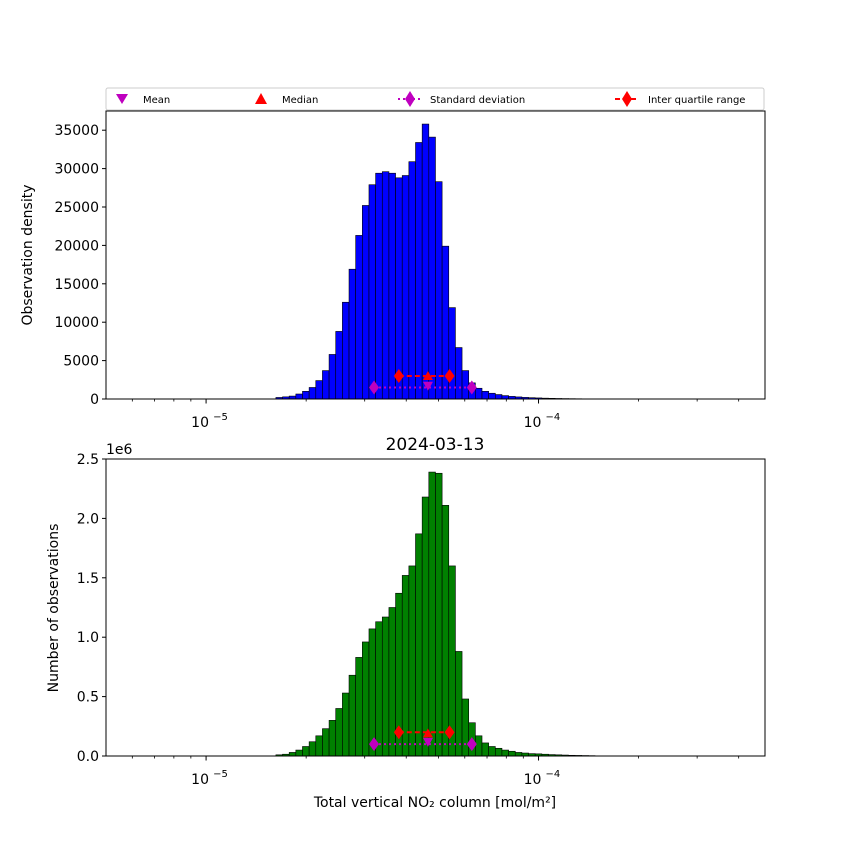 This screenshot has height=850, width=850. Describe the element at coordinates (76, 131) in the screenshot. I see `y-tick-label: 35000` at that location.